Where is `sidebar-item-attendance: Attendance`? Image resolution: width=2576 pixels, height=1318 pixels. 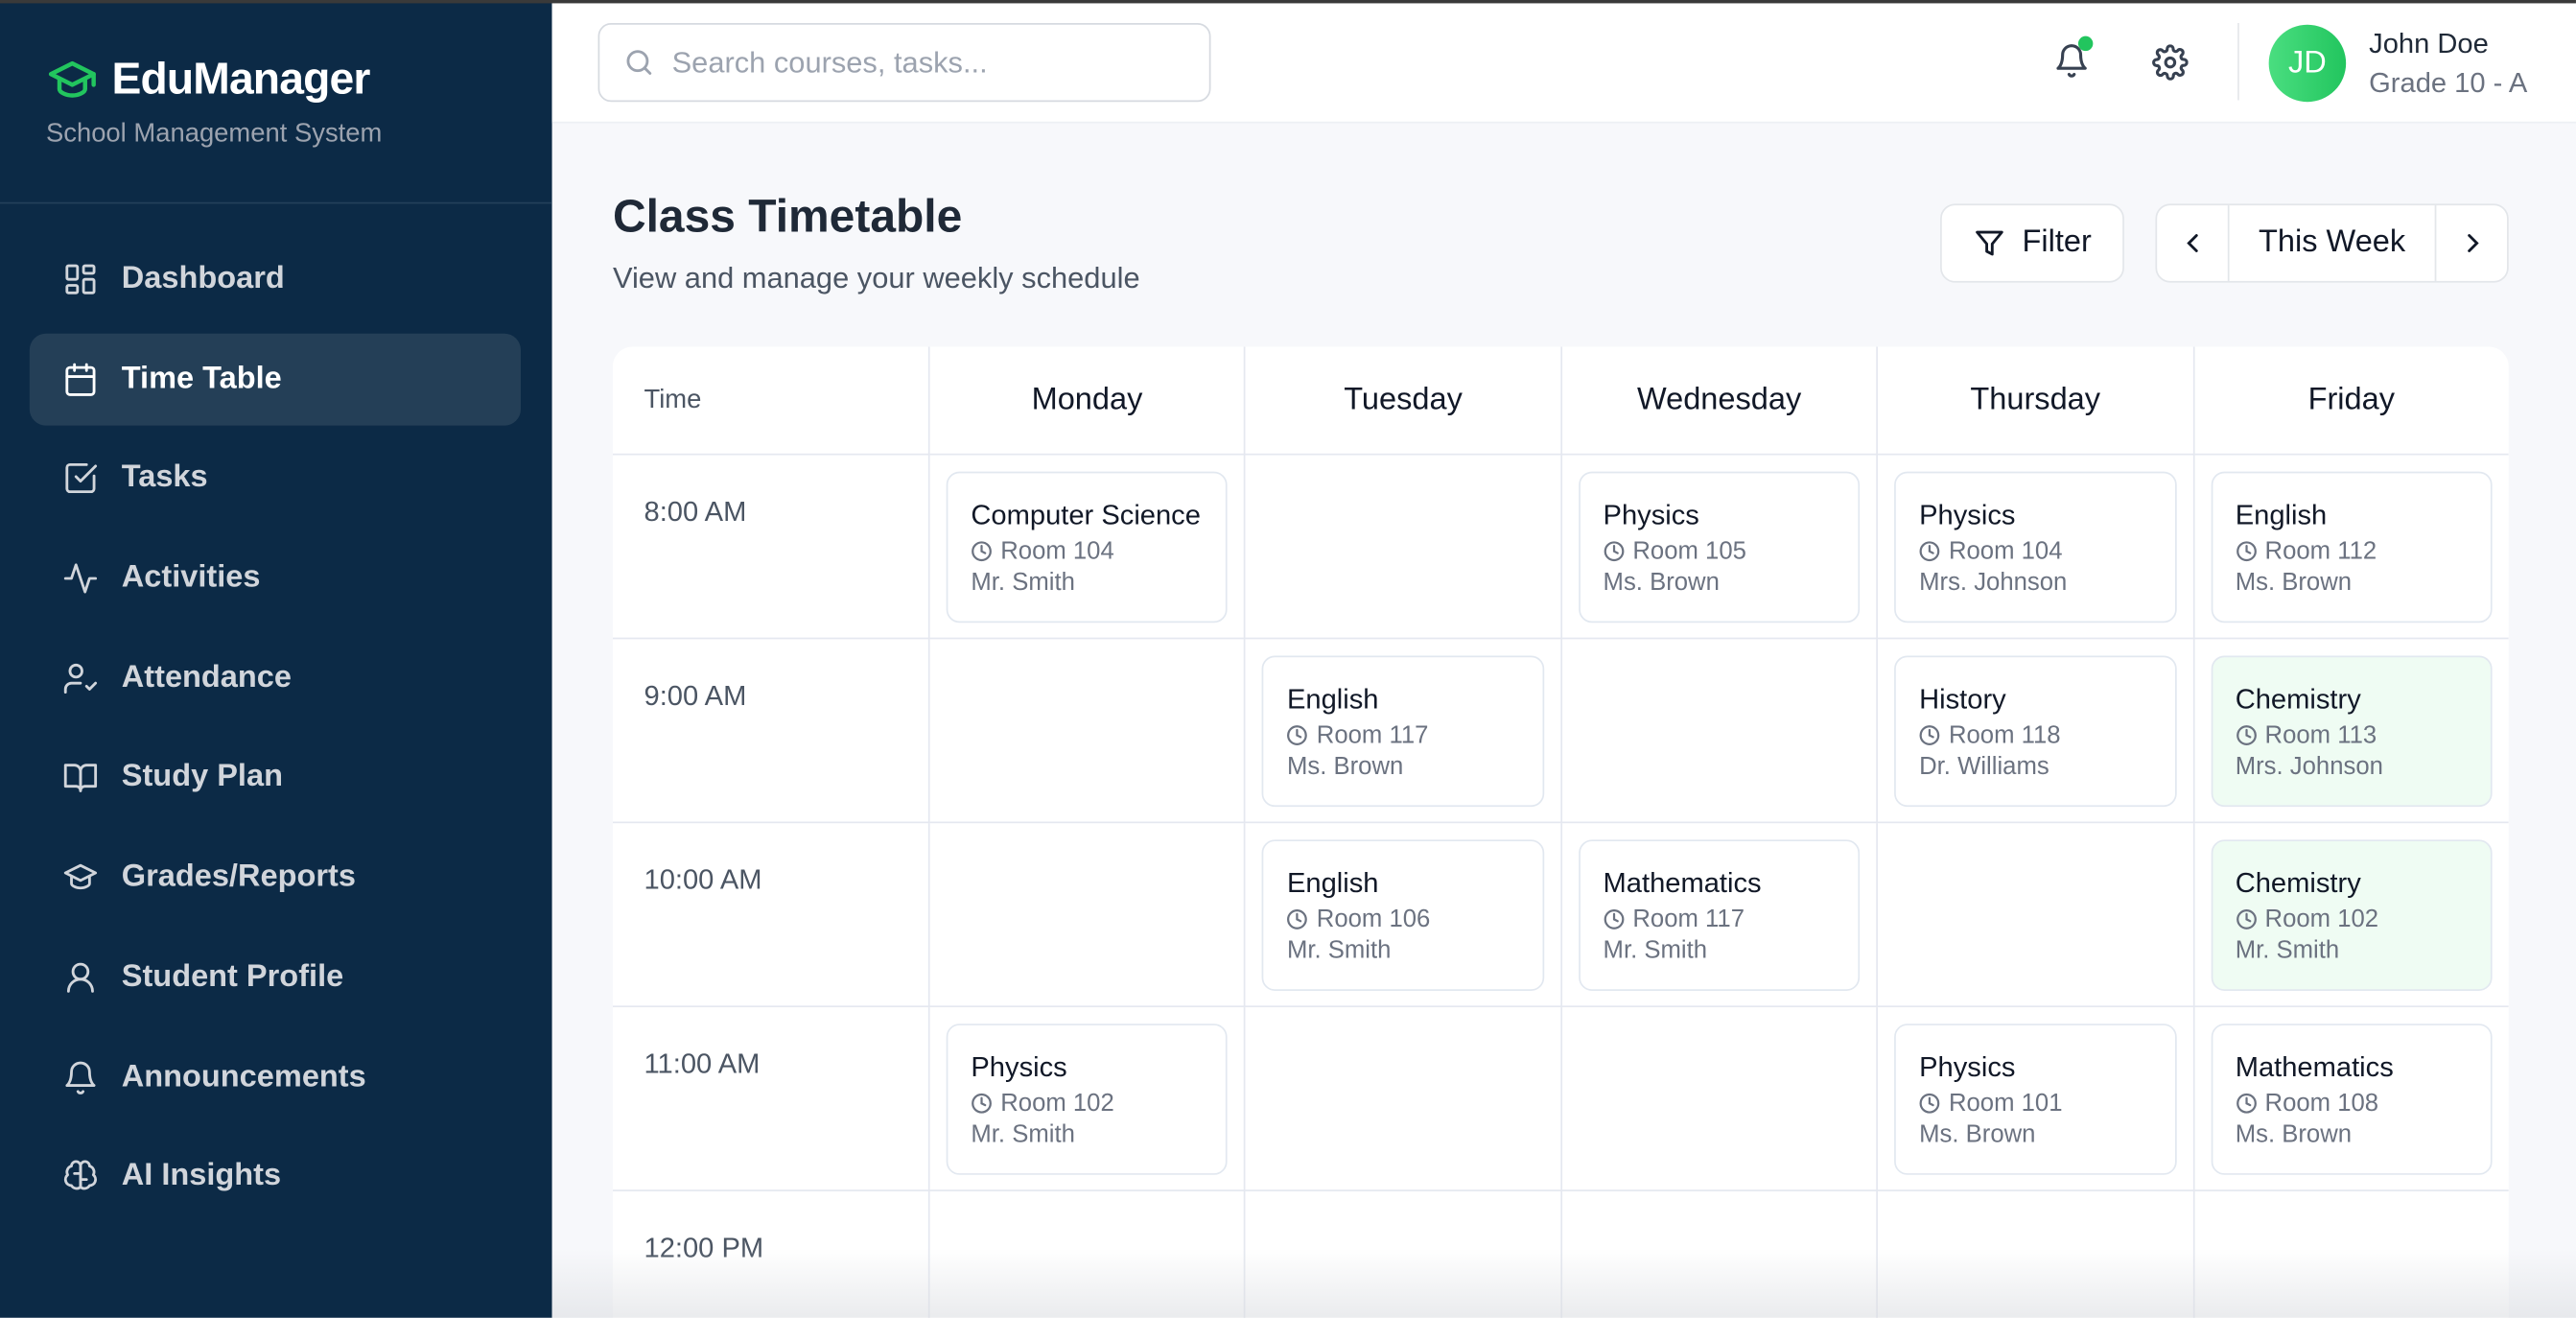 sidebar-item-attendance: Attendance is located at coordinates (275, 678).